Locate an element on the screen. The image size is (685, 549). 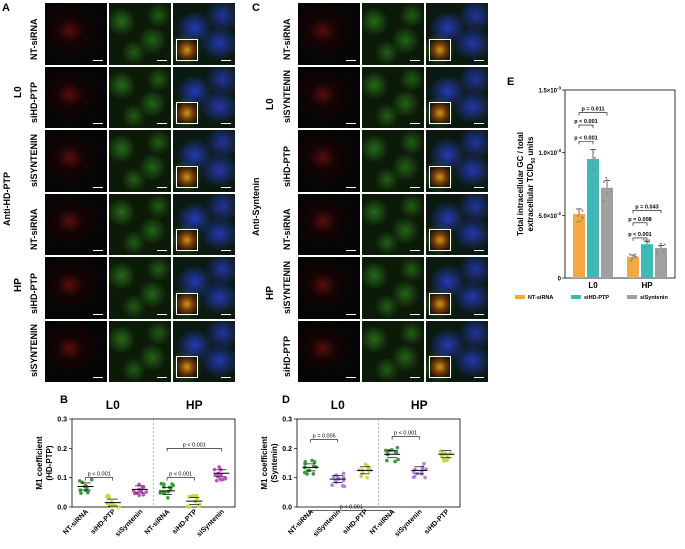
panel-letter-c: C is located at coordinates (256, 8).